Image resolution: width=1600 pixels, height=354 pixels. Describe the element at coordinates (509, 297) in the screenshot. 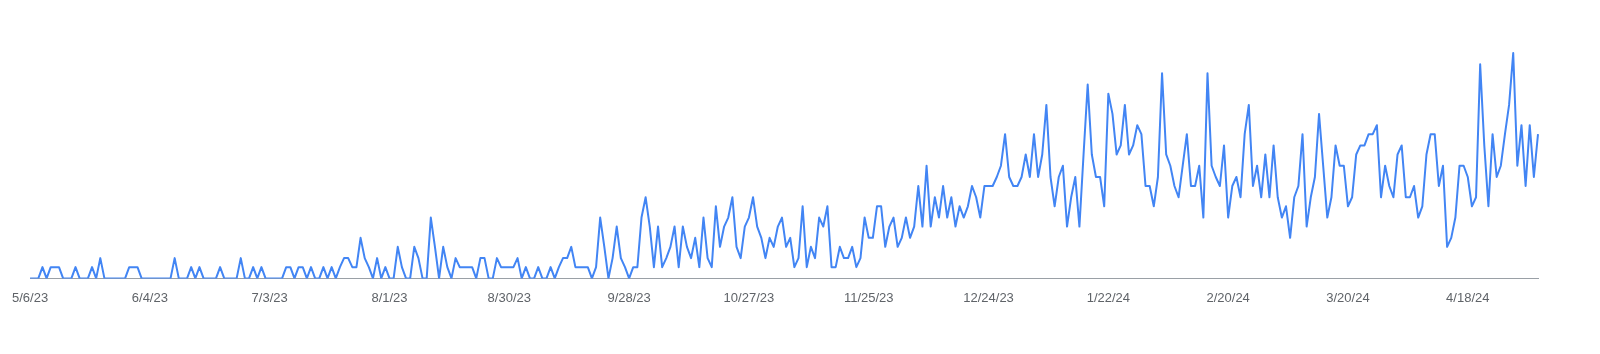

I see `x-tick-label: 8/30/23` at that location.